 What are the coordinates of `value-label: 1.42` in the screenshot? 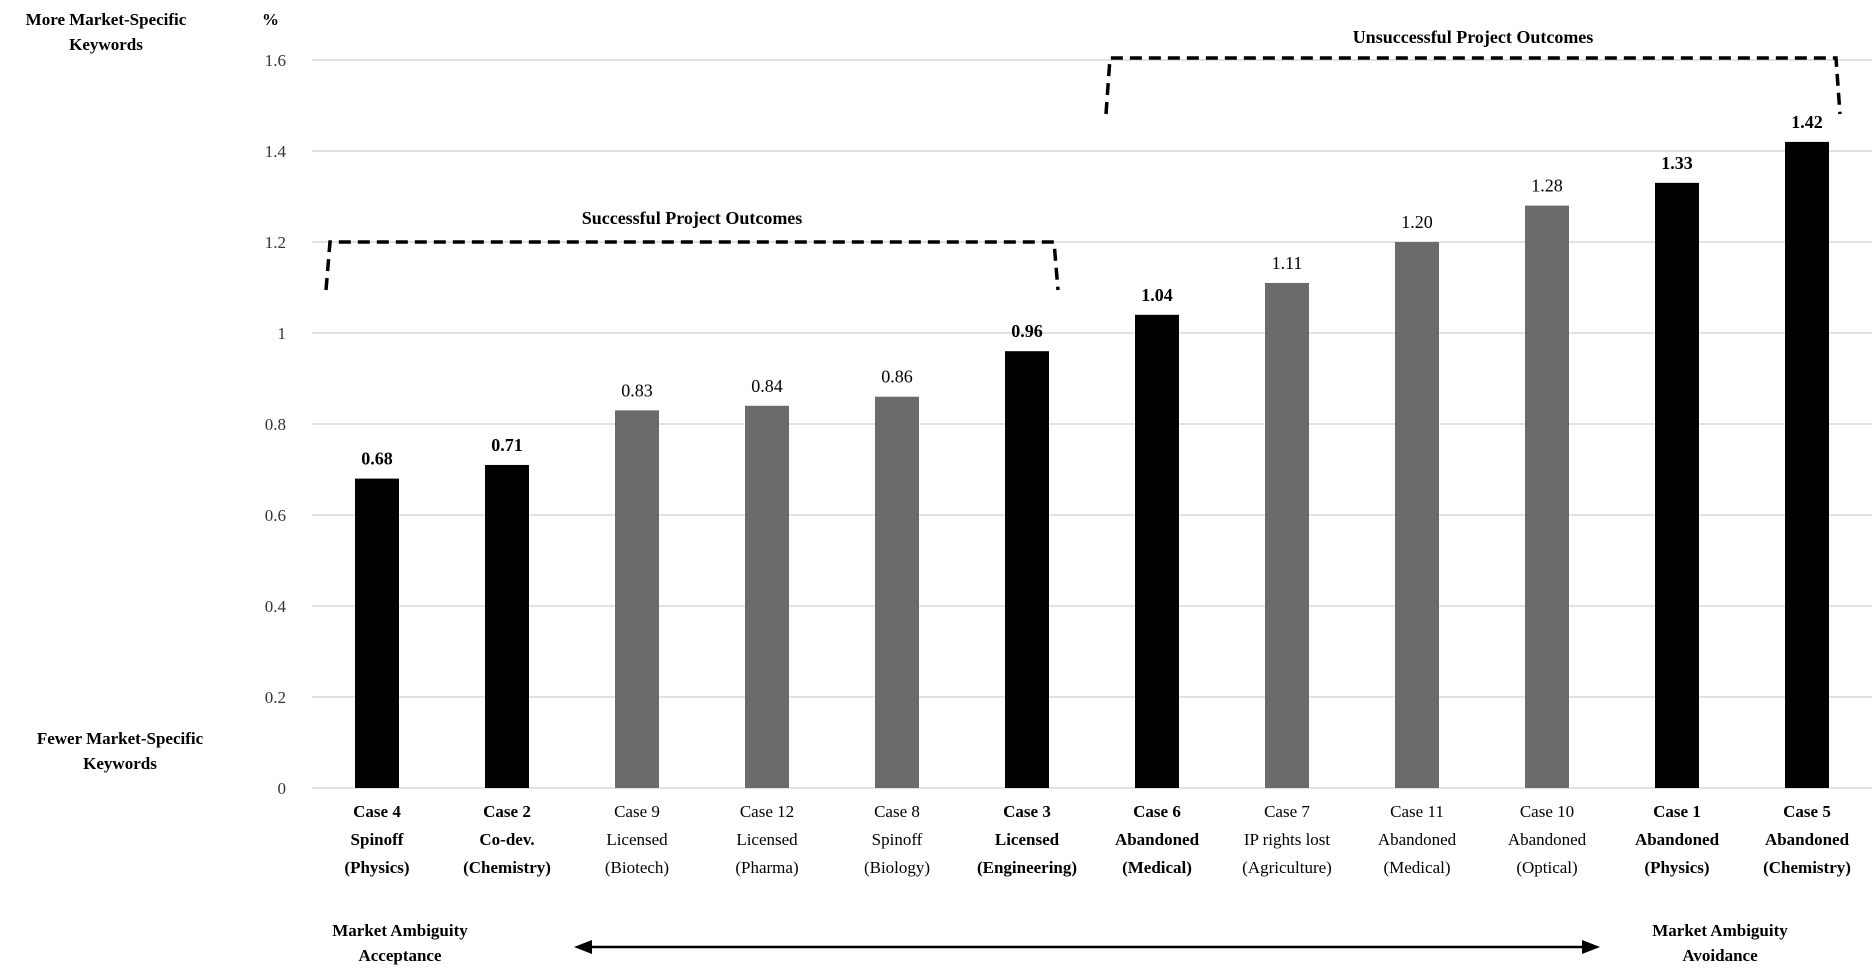 It's located at (1807, 122).